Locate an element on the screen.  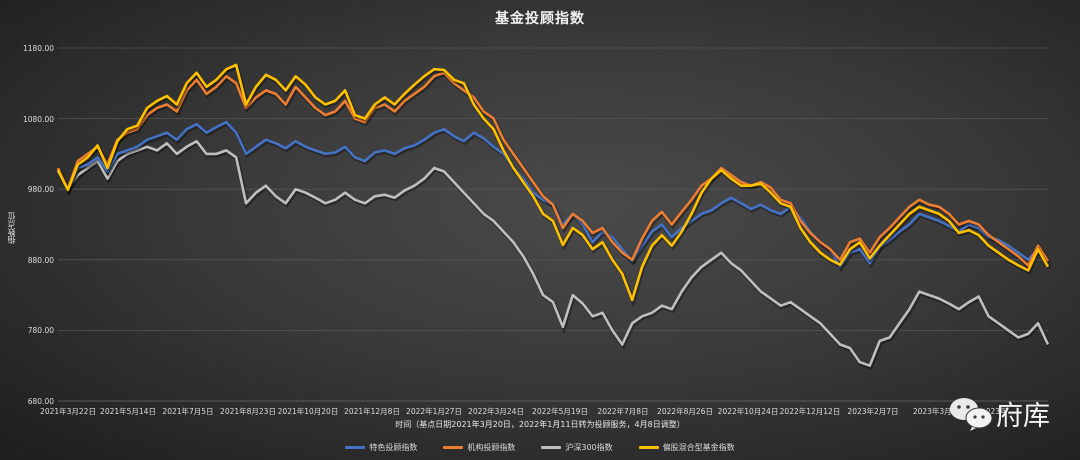
legend-label: 特色投顾指数 is located at coordinates (393, 447).